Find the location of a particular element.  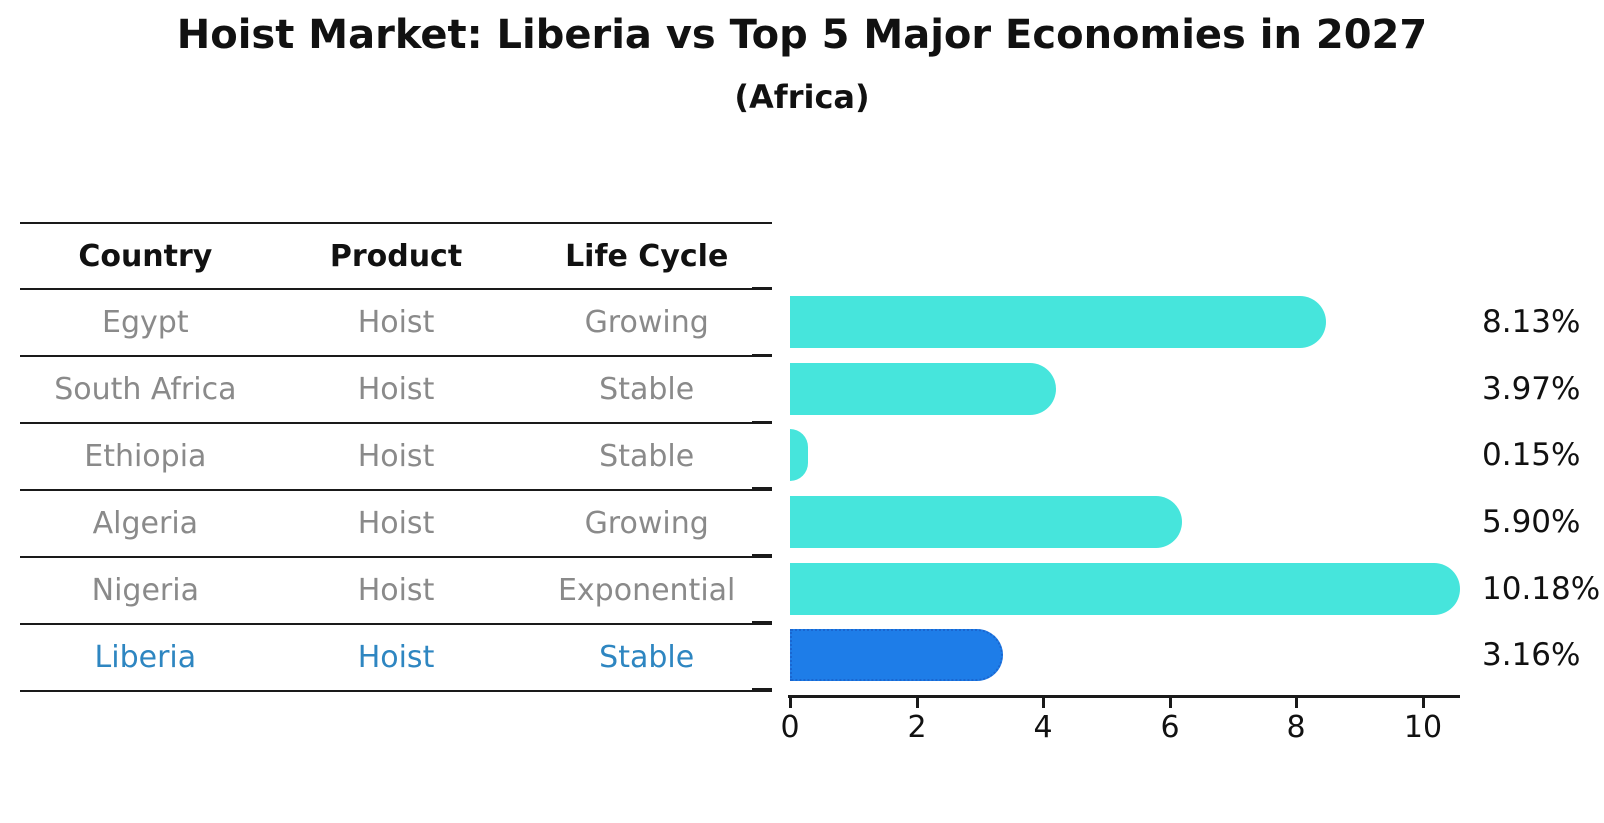

bar-south-africa is located at coordinates (923, 389).